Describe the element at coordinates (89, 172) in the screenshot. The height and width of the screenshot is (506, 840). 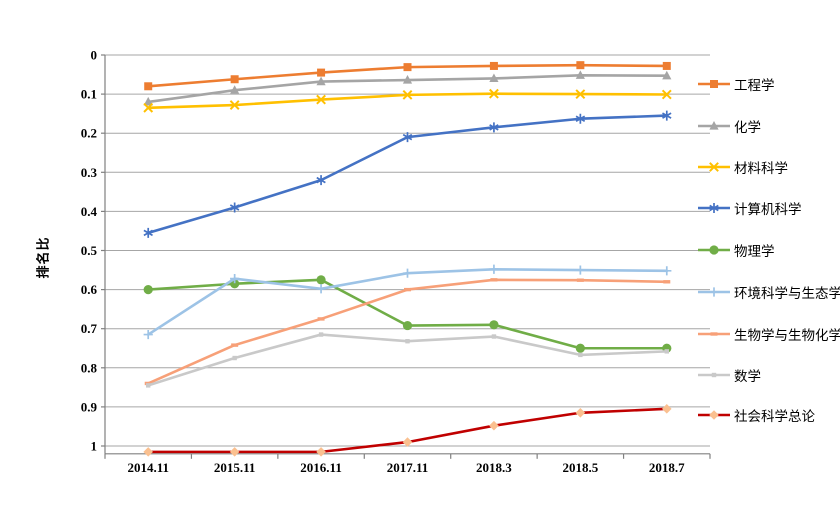
I see `y-tick-label: 0.3` at that location.